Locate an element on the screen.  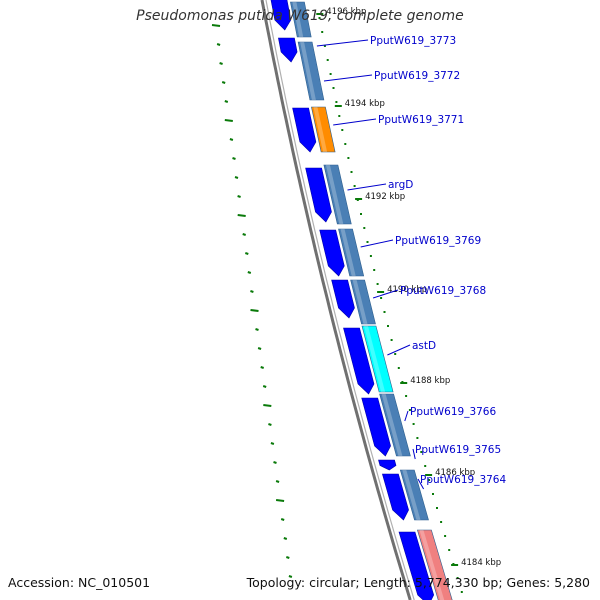
gene-label: PputW619_3771 is located at coordinates (421, 120).